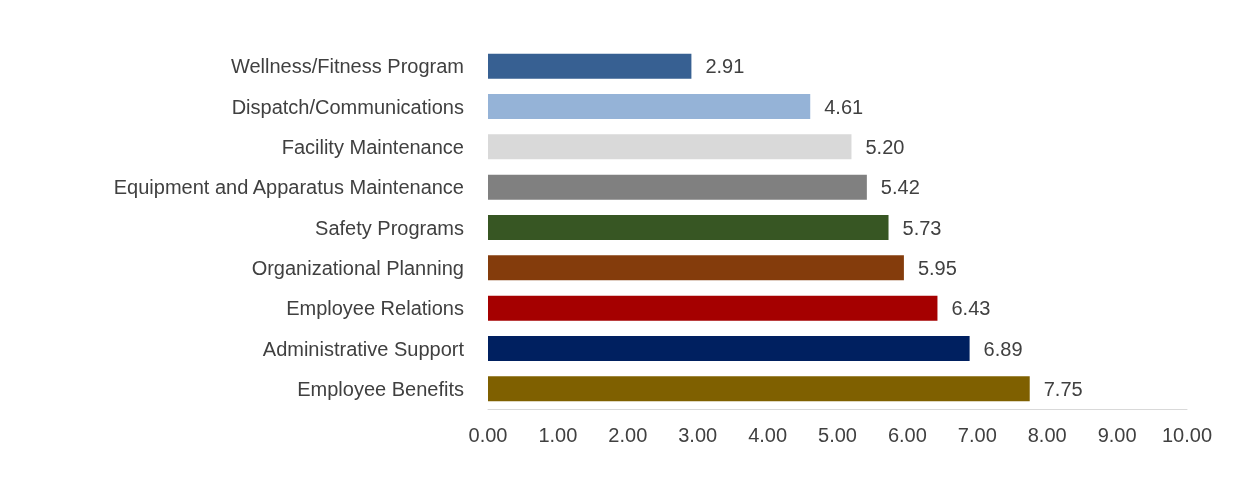 Image resolution: width=1252 pixels, height=483 pixels. I want to click on data-label: 4.61, so click(844, 106).